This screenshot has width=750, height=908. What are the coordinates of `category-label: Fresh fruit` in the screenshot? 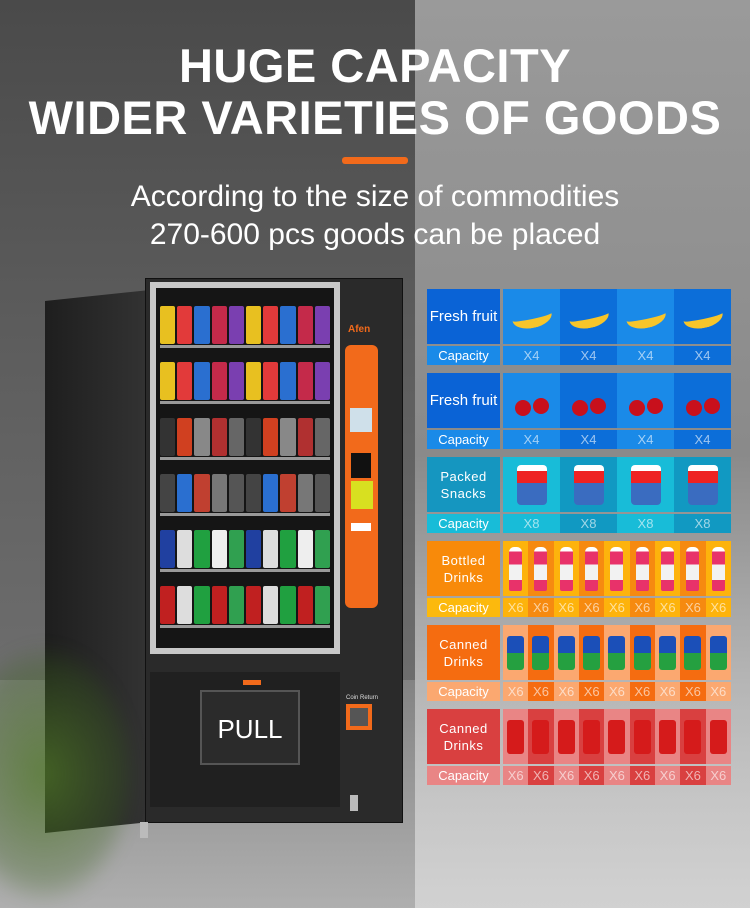 It's located at (463, 316).